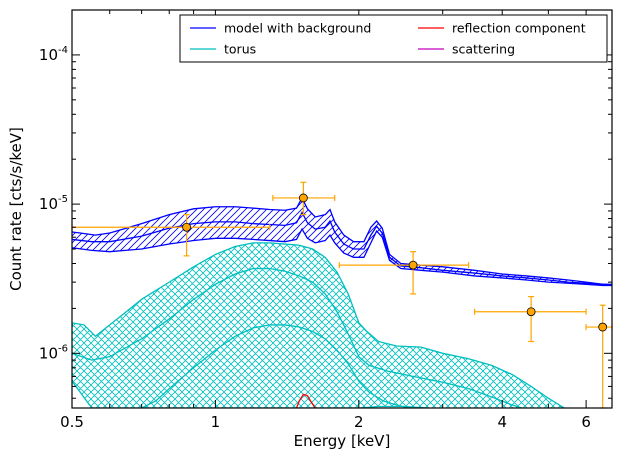  What do you see at coordinates (297, 28) in the screenshot?
I see `legend-label: model with background` at bounding box center [297, 28].